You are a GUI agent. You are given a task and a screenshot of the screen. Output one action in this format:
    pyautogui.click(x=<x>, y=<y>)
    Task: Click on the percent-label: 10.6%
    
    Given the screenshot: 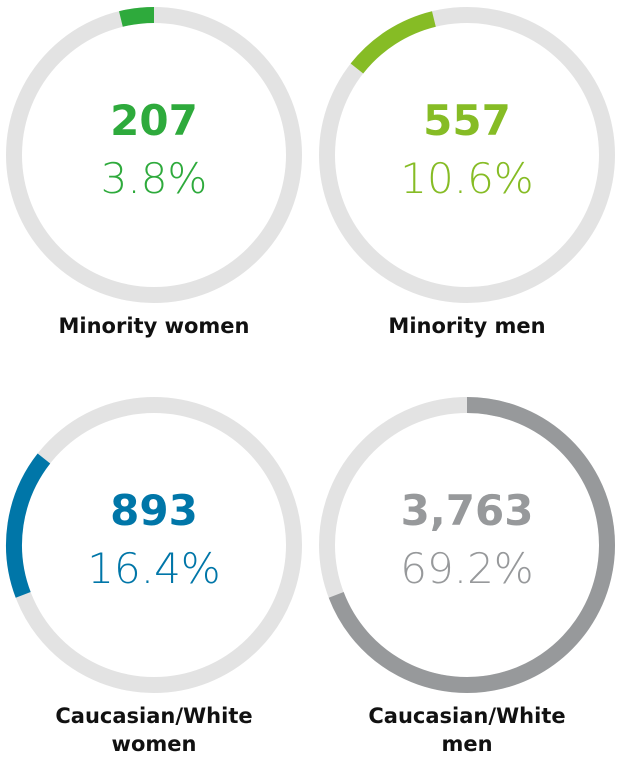 What is the action you would take?
    pyautogui.click(x=466, y=178)
    